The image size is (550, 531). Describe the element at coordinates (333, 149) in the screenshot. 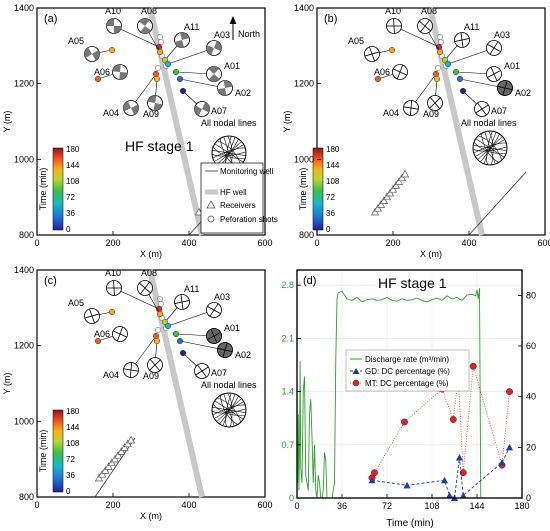

I see `colorbar-tick: 180` at that location.